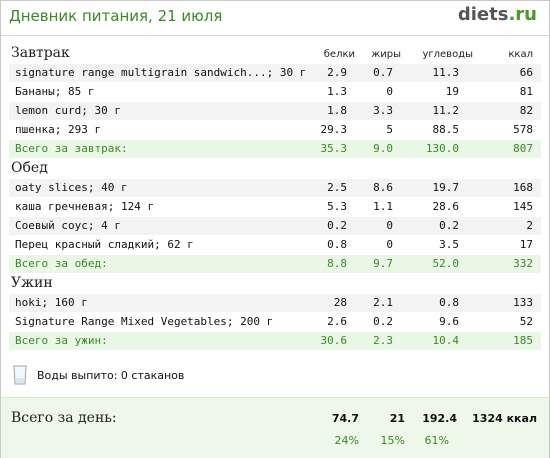  Describe the element at coordinates (383, 148) in the screenshot. I see `fat-total: 9.0` at that location.